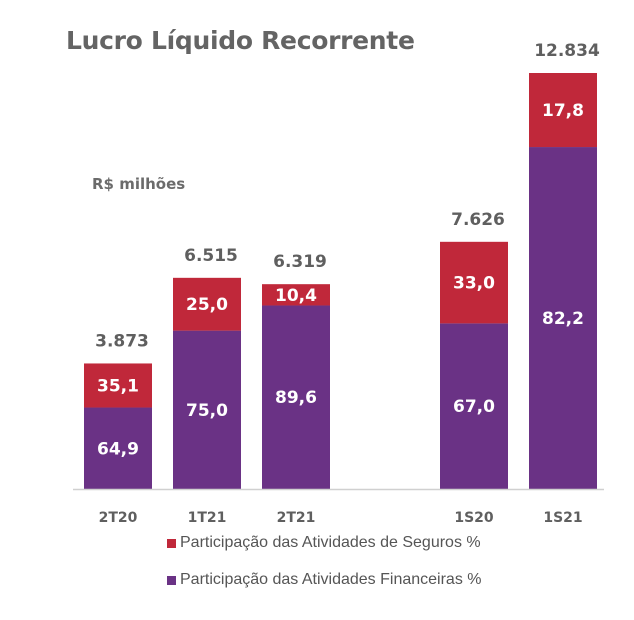 The height and width of the screenshot is (620, 634). I want to click on data-label-seguros: 35,1, so click(118, 386).